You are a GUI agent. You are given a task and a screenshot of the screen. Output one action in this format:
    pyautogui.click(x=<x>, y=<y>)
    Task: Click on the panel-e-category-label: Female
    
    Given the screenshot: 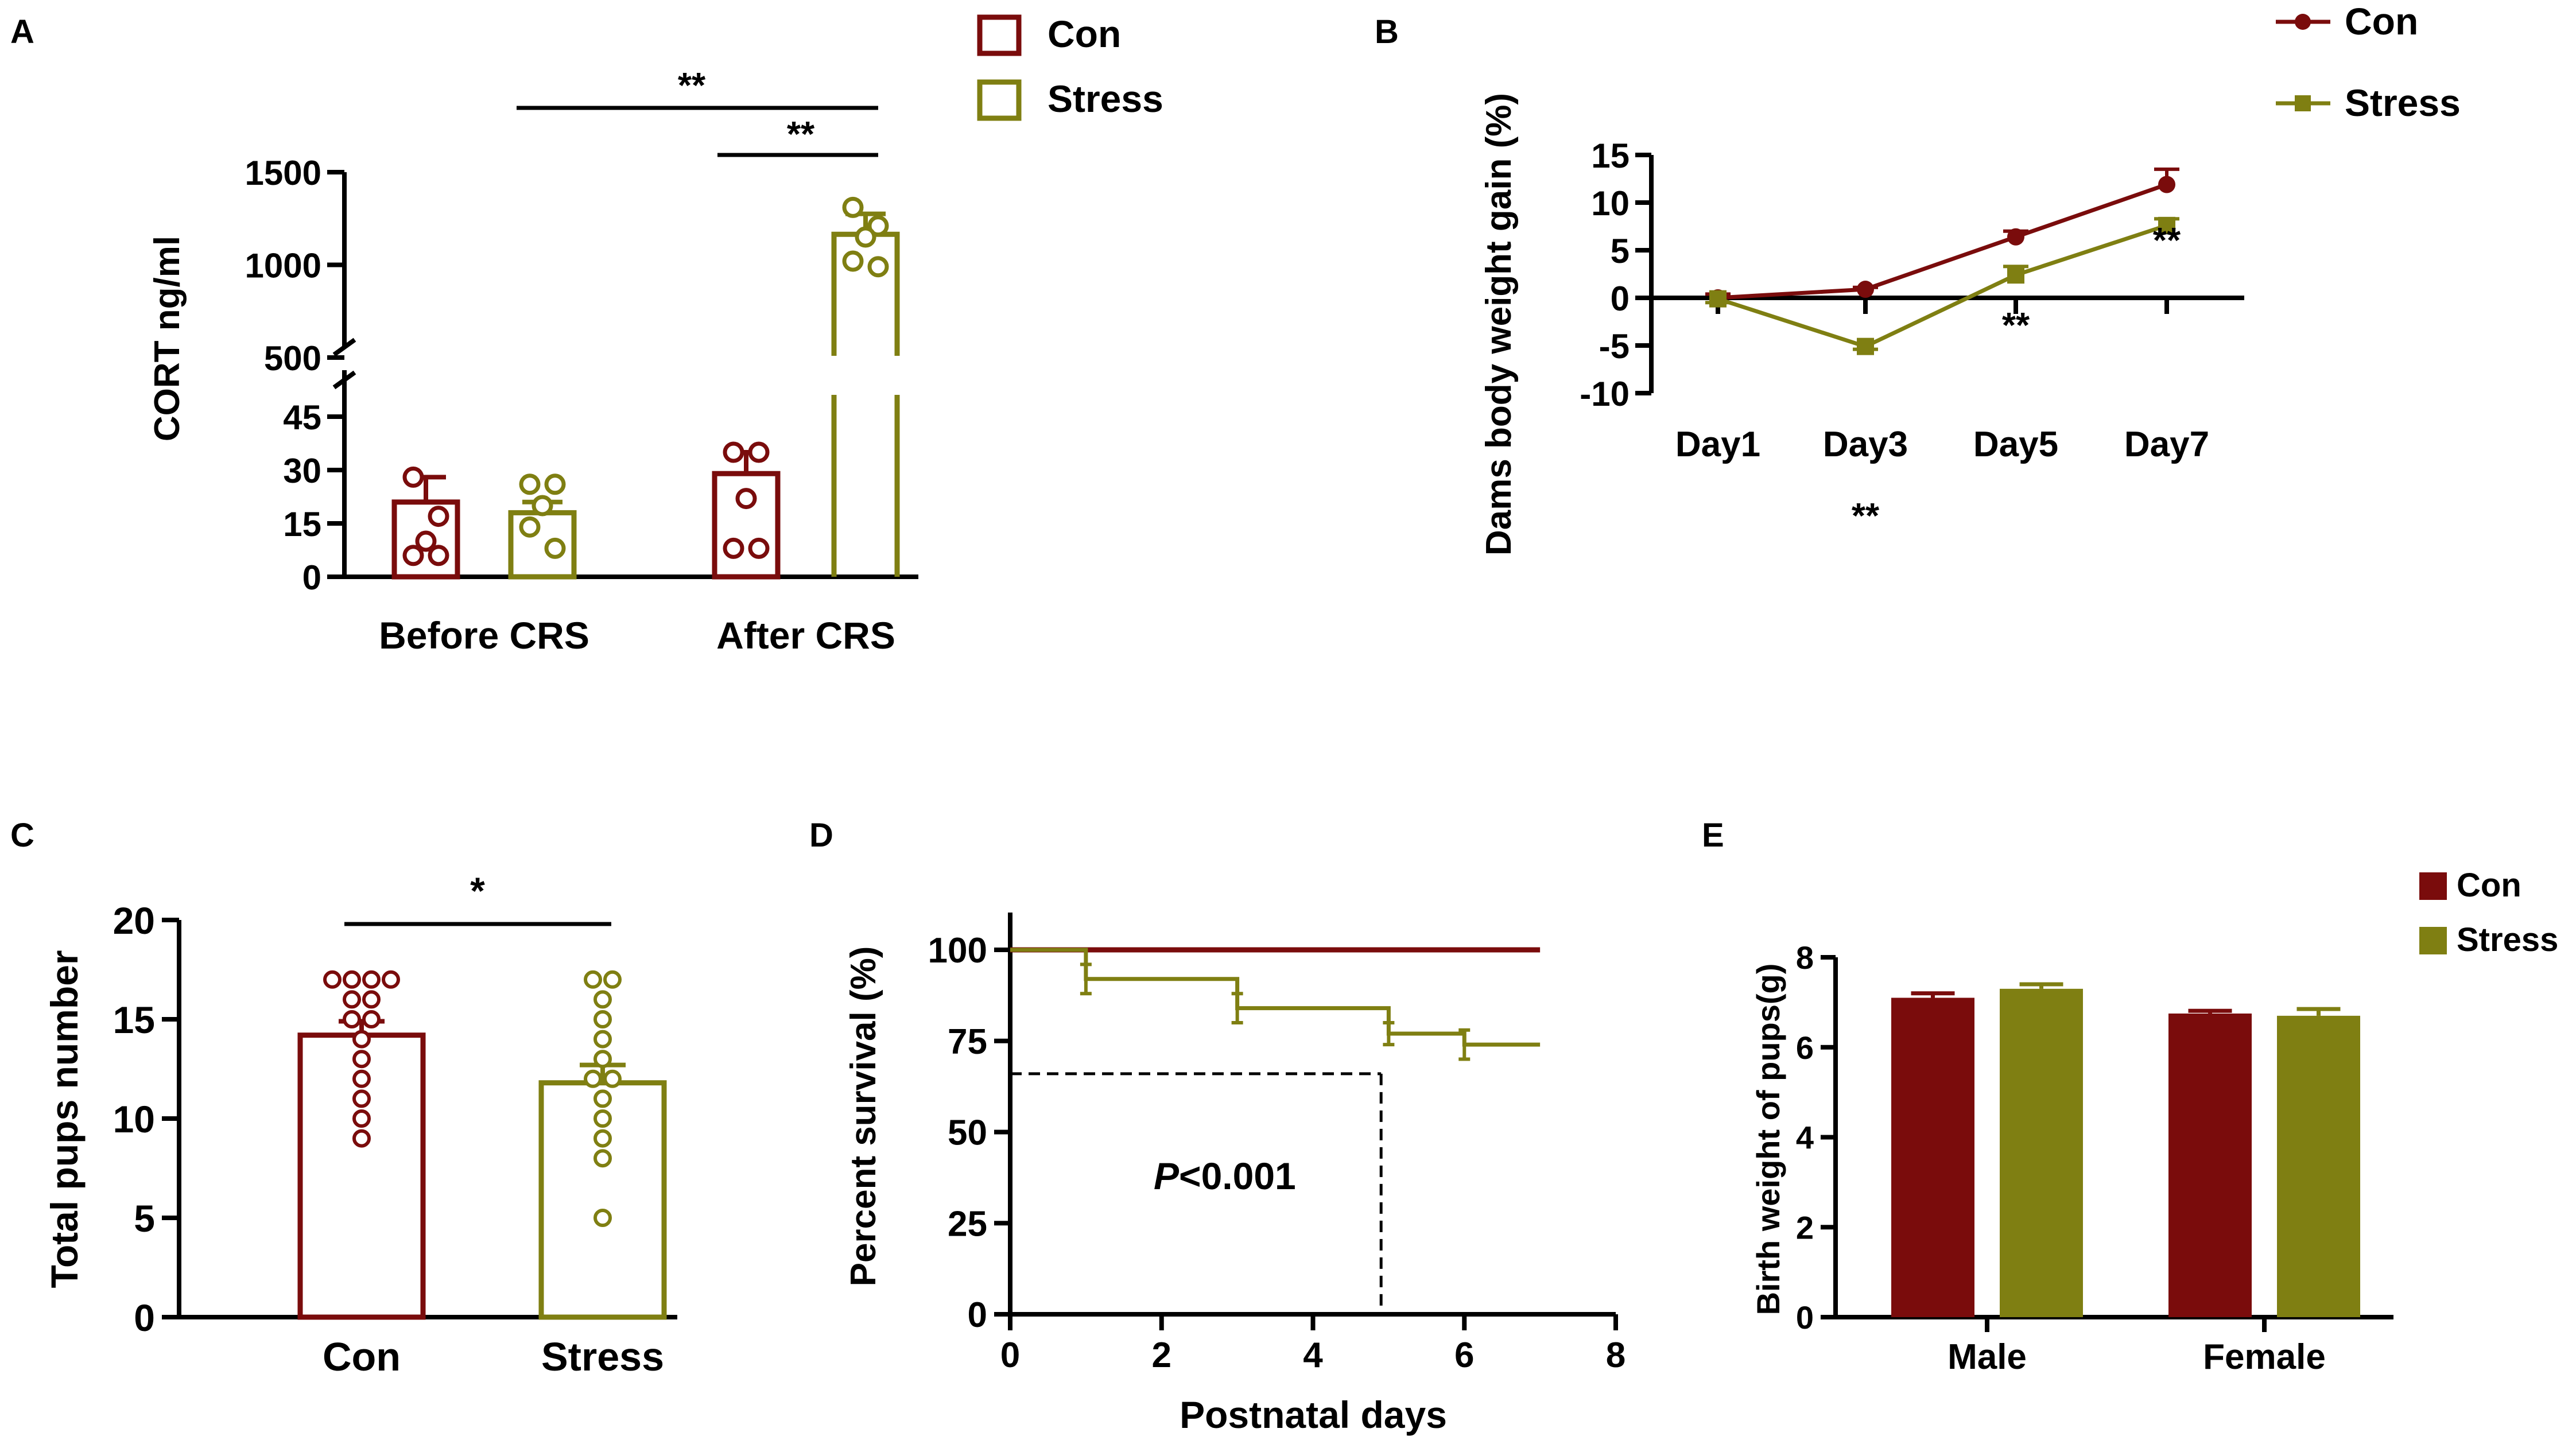 What is the action you would take?
    pyautogui.click(x=2264, y=1357)
    